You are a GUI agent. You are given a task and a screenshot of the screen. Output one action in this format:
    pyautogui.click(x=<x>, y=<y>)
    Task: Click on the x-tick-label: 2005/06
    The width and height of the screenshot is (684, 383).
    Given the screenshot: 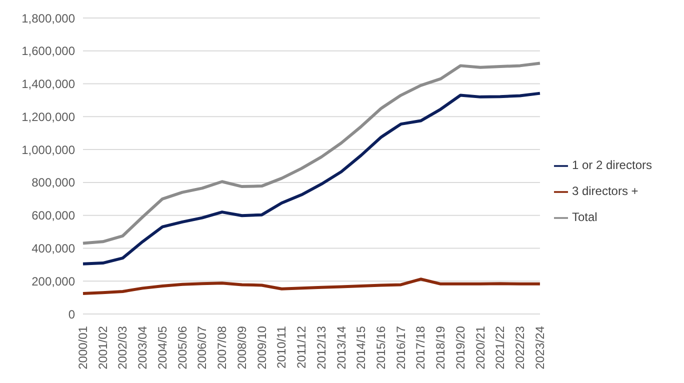 What is the action you would take?
    pyautogui.click(x=182, y=348)
    